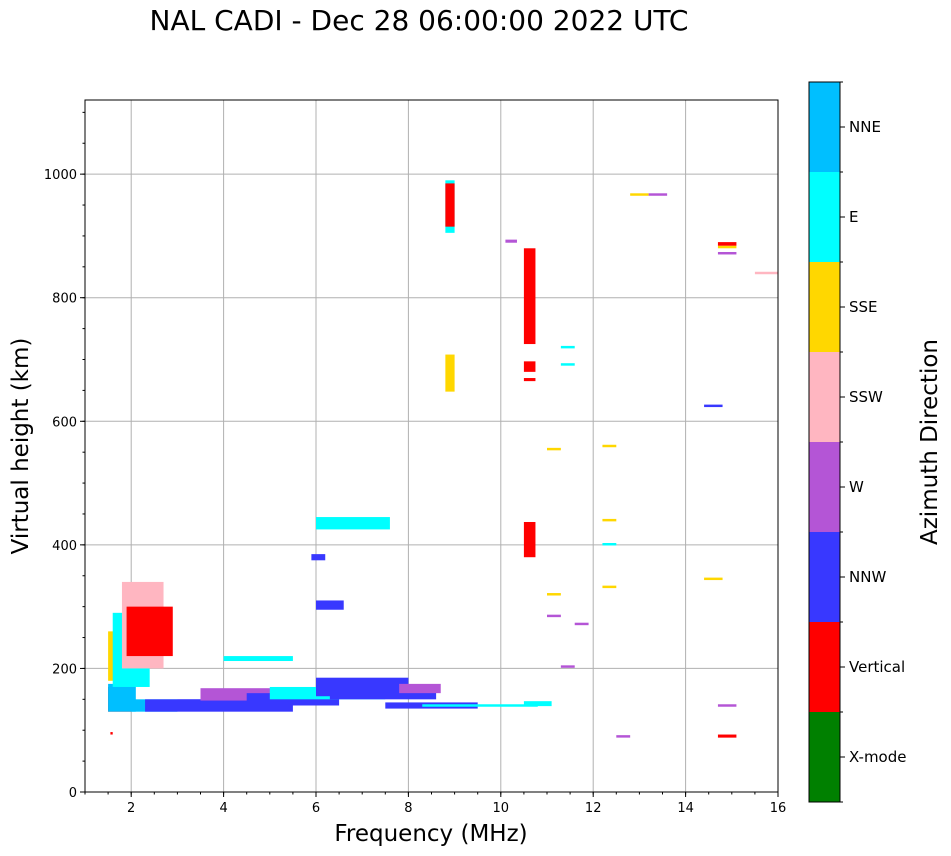  Describe the element at coordinates (64, 546) in the screenshot. I see `y-tick-label: 400` at that location.